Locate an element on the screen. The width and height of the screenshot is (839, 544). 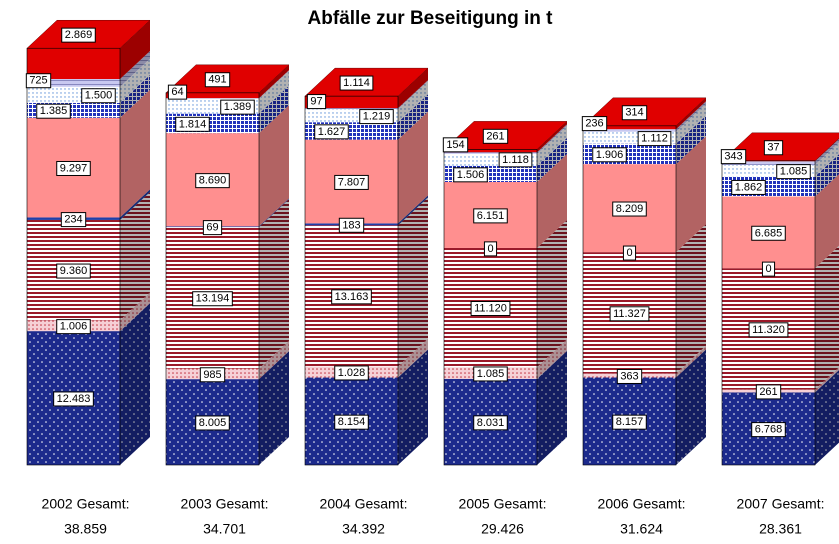
value-label: 8.157 is located at coordinates (630, 422).